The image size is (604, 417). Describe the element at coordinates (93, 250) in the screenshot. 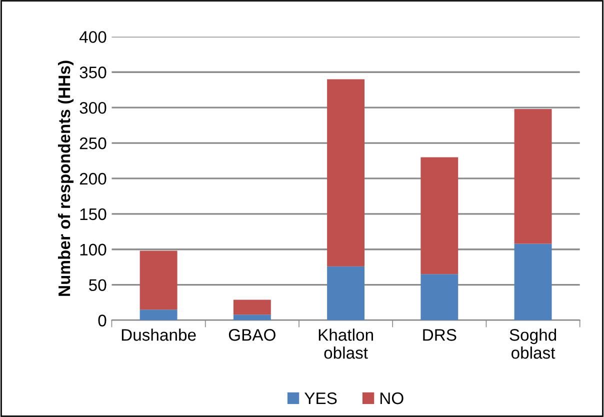

I see `y-tick-label: 100` at that location.